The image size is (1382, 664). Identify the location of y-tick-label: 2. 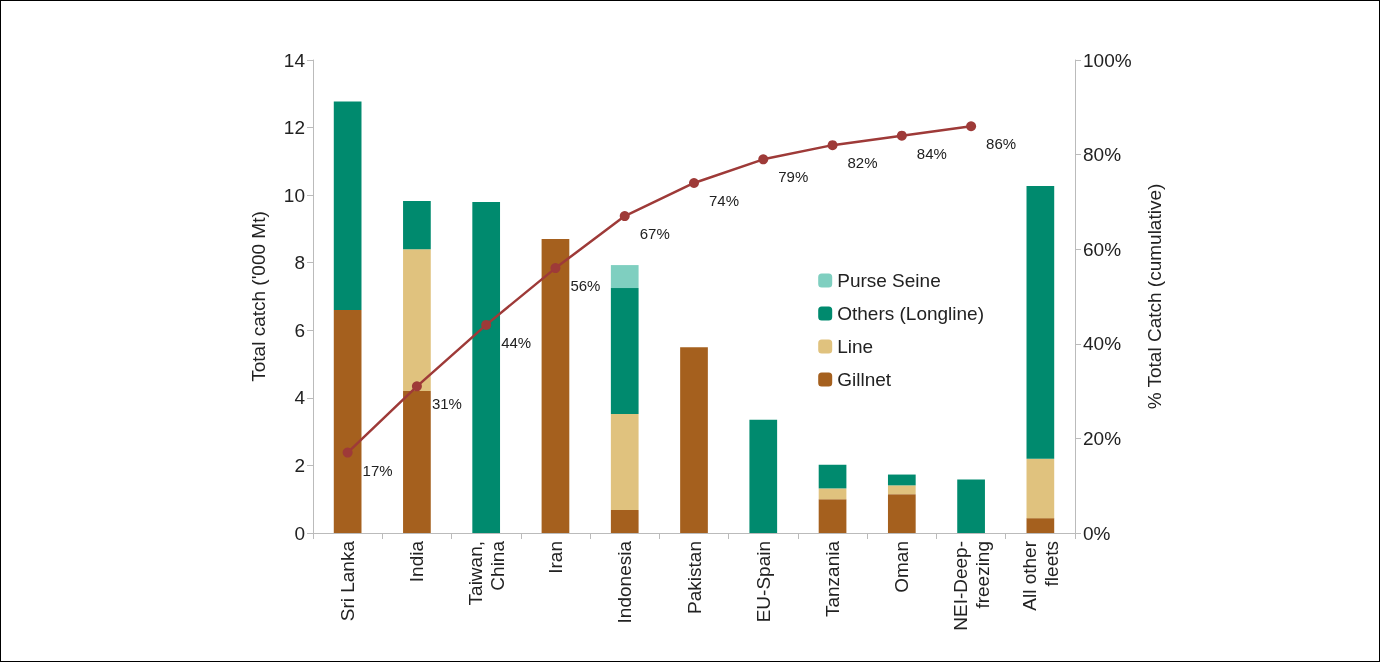
(299, 465).